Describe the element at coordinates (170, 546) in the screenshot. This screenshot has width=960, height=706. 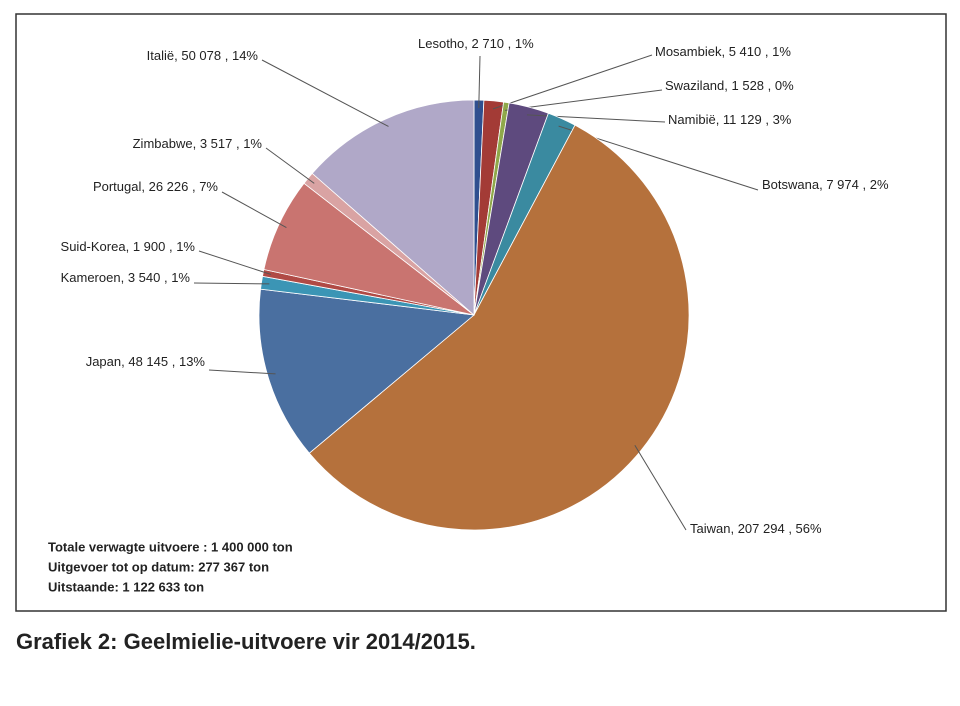
I see `note: Totale verwagte uitvoere : 1 400 000 ton` at that location.